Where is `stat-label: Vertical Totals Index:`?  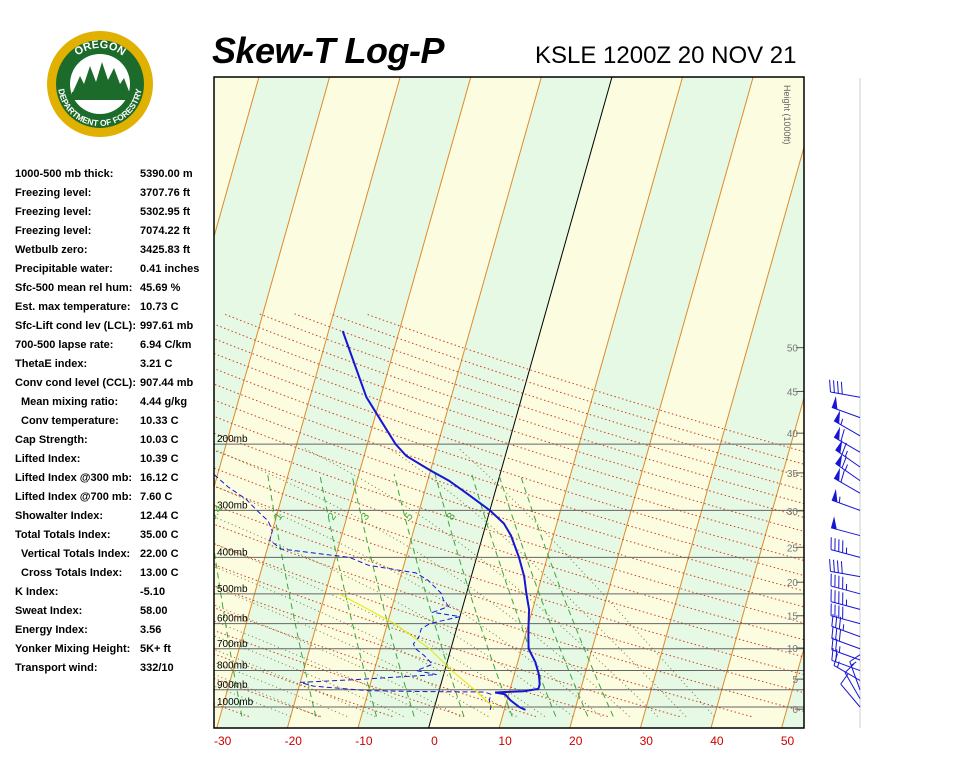
stat-label: Vertical Totals Index: is located at coordinates (76, 554).